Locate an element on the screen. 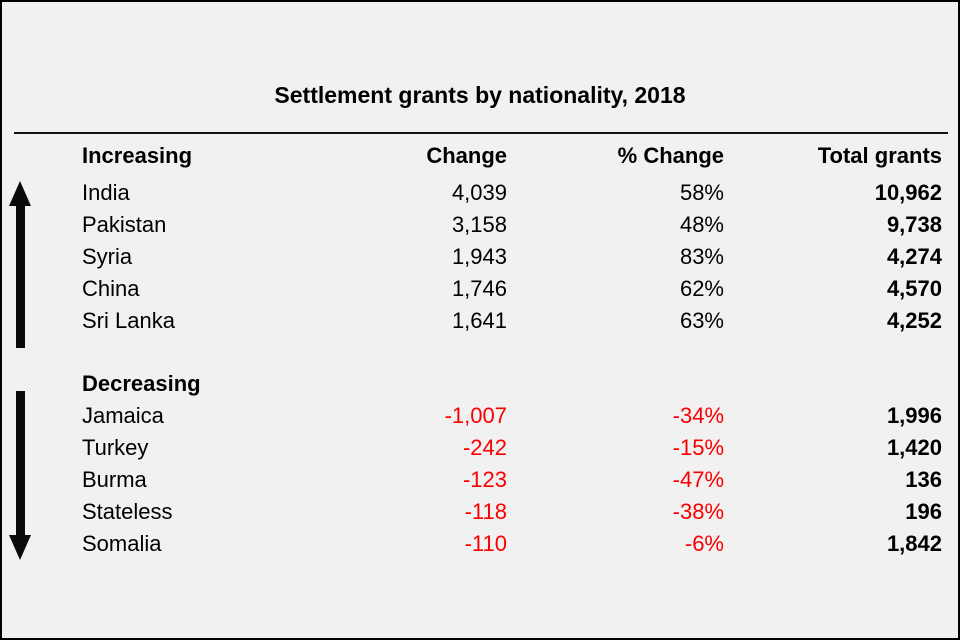  increase-arrow-shaft is located at coordinates (20, 277).